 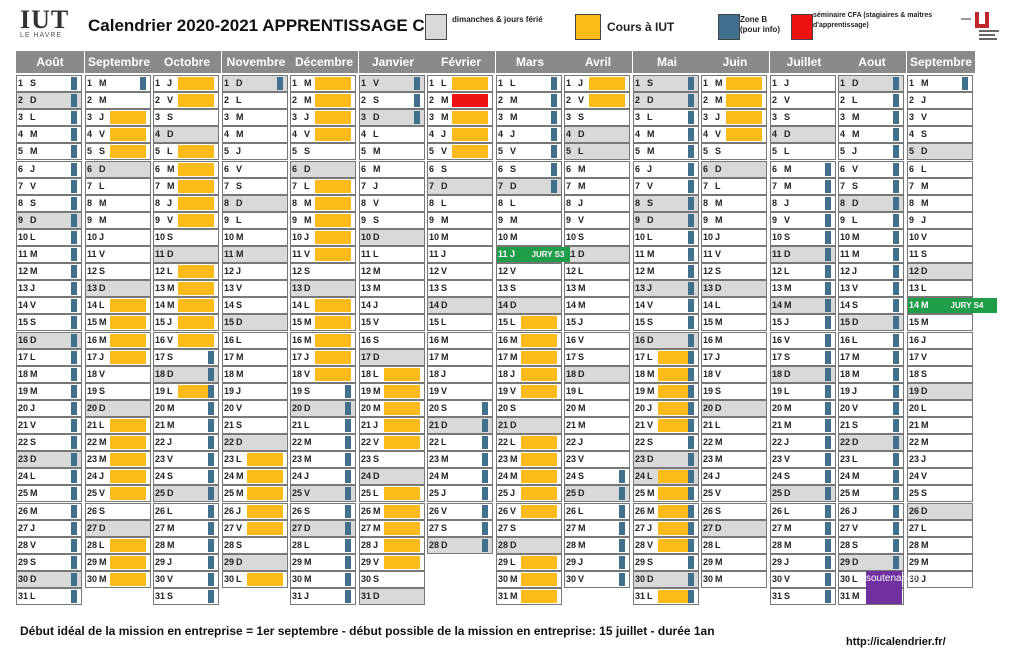 I want to click on day-cell: 12 V, so click(x=529, y=271).